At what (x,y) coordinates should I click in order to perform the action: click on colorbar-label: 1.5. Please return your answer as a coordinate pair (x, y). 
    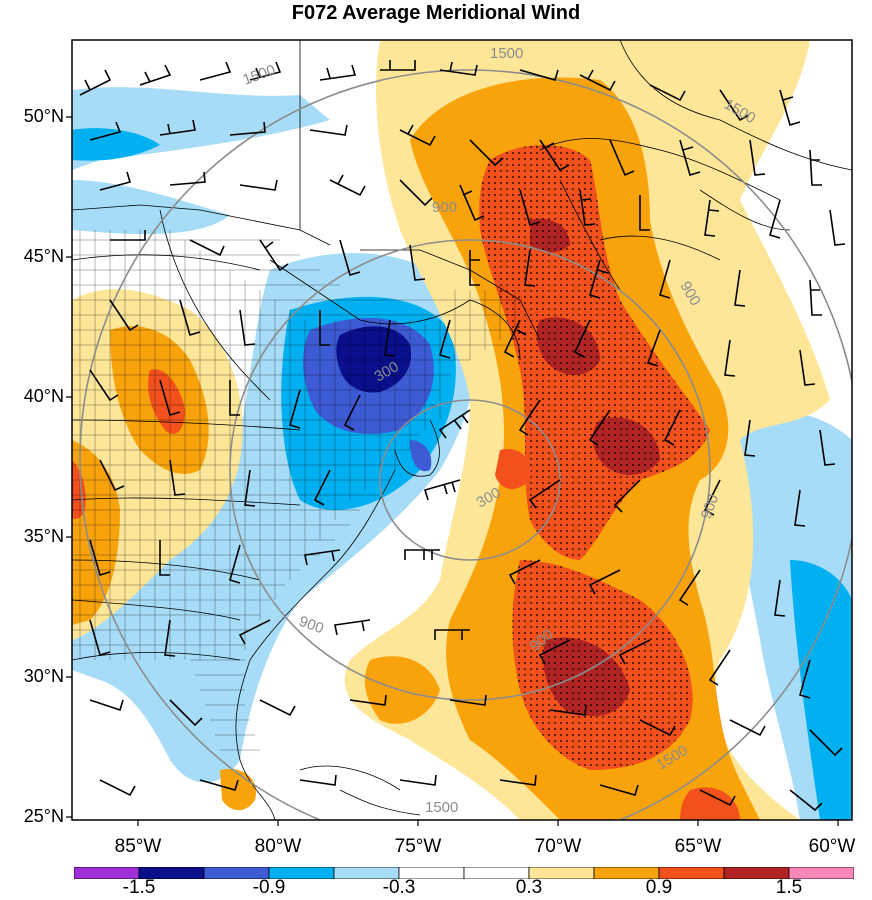
    Looking at the image, I should click on (789, 887).